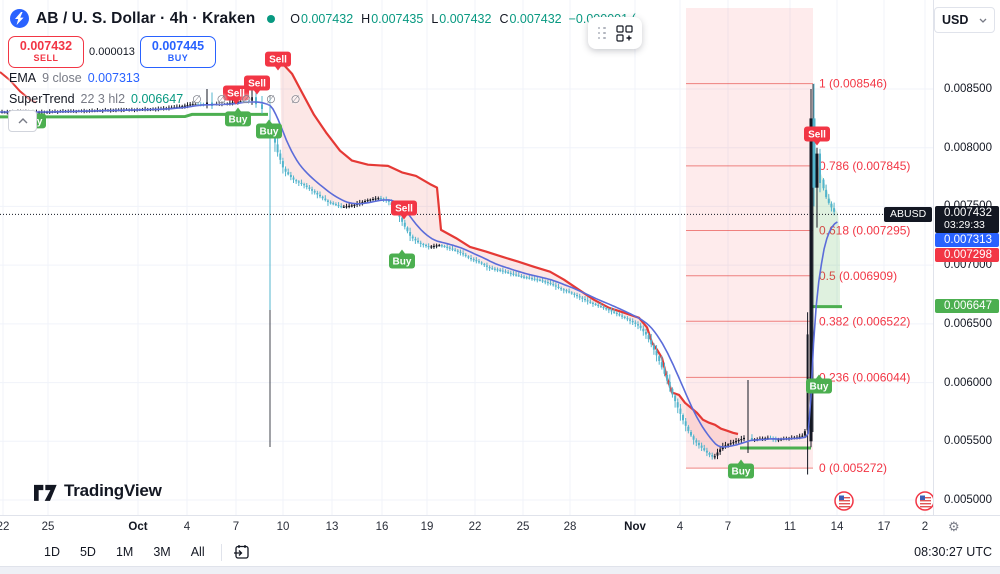 Image resolution: width=1000 pixels, height=574 pixels. Describe the element at coordinates (864, 231) in the screenshot. I see `fib-label-0.618: 0.618 (0.007295)` at that location.